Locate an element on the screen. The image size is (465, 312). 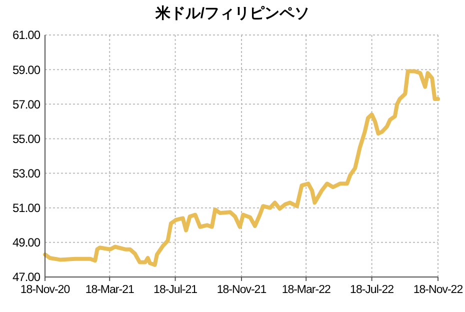
y-tick-label: 59.00 is located at coordinates (26, 69).